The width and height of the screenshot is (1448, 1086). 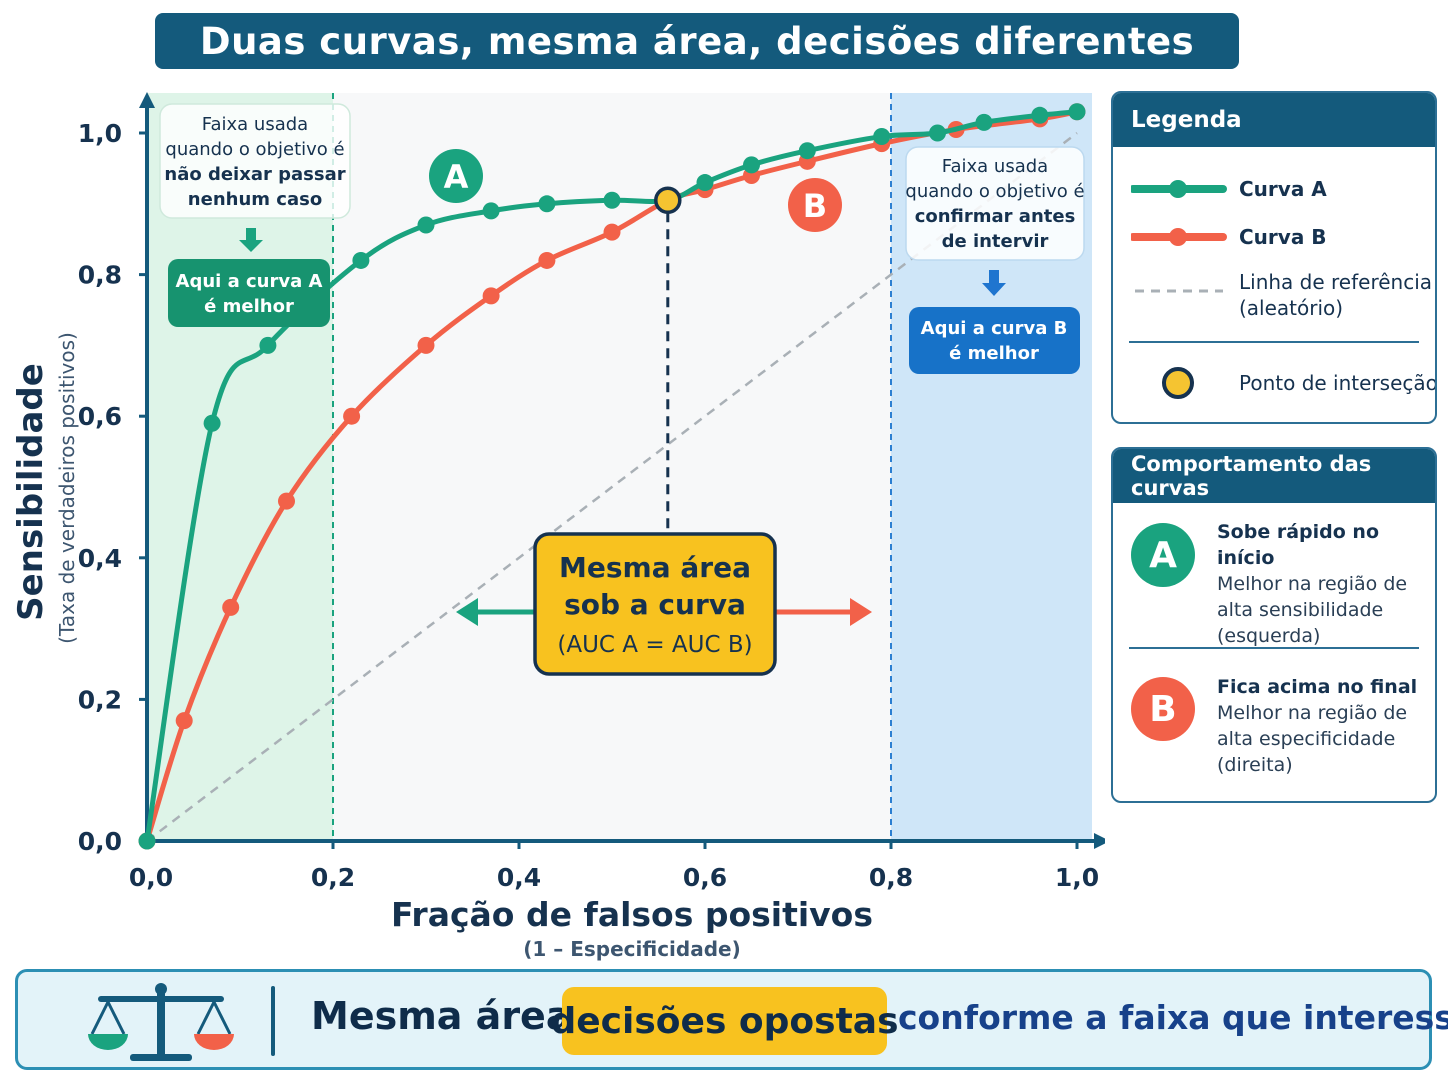 I want to click on behavior-line-b-2: alta especificidade, so click(x=1306, y=739).